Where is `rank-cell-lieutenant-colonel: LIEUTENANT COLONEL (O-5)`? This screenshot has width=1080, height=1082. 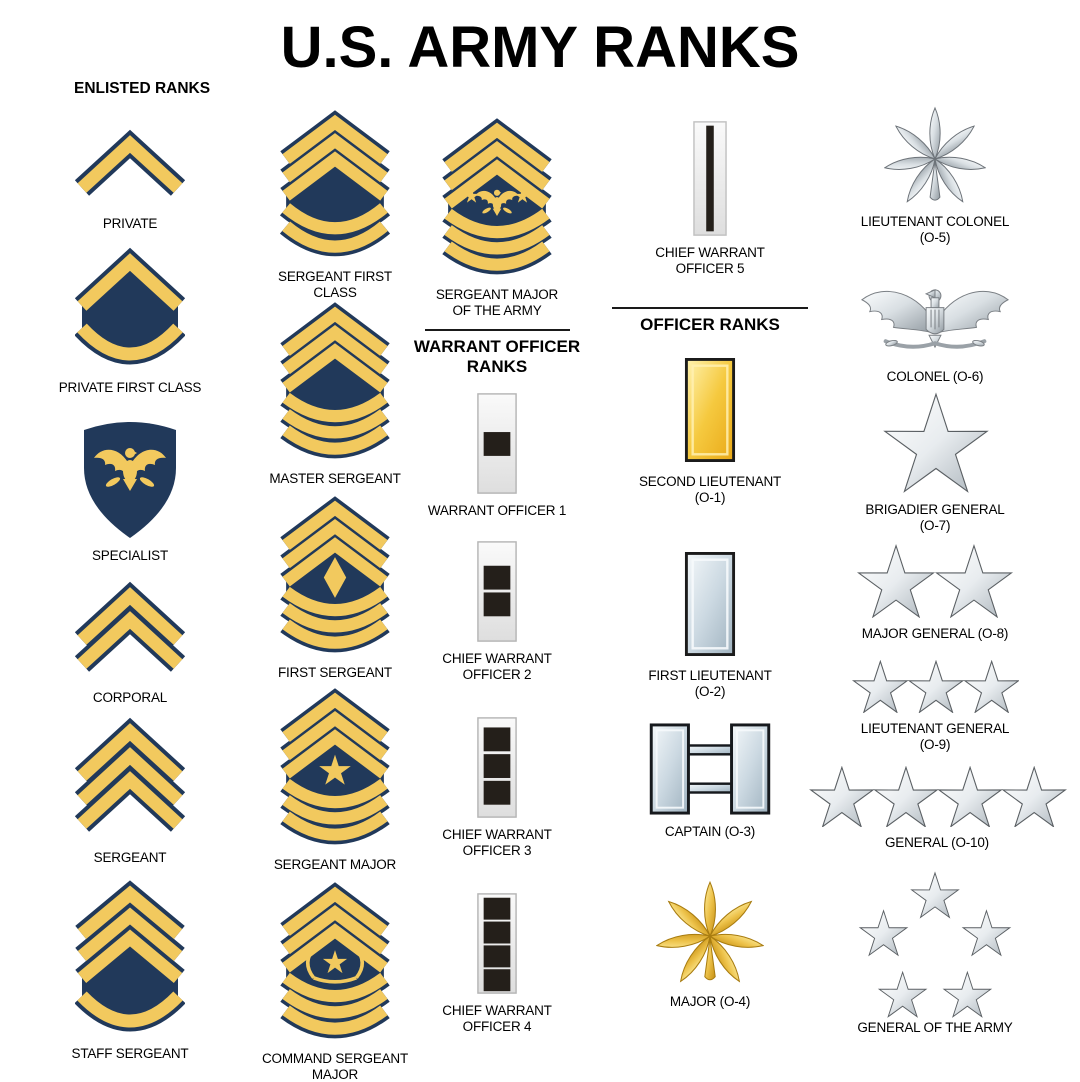
rank-cell-lieutenant-colonel: LIEUTENANT COLONEL (O-5) is located at coordinates (935, 173).